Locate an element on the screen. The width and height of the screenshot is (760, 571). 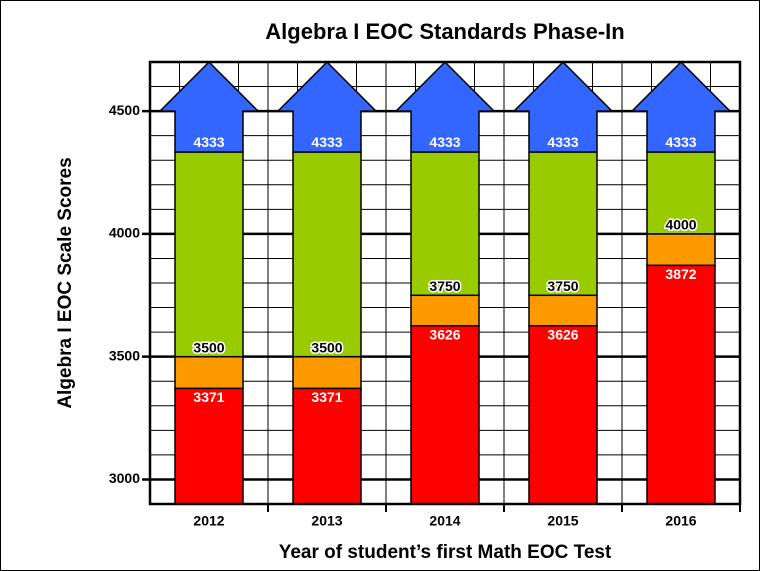
x-axis-label: Year of student’s first Math EOC Test is located at coordinates (445, 552).